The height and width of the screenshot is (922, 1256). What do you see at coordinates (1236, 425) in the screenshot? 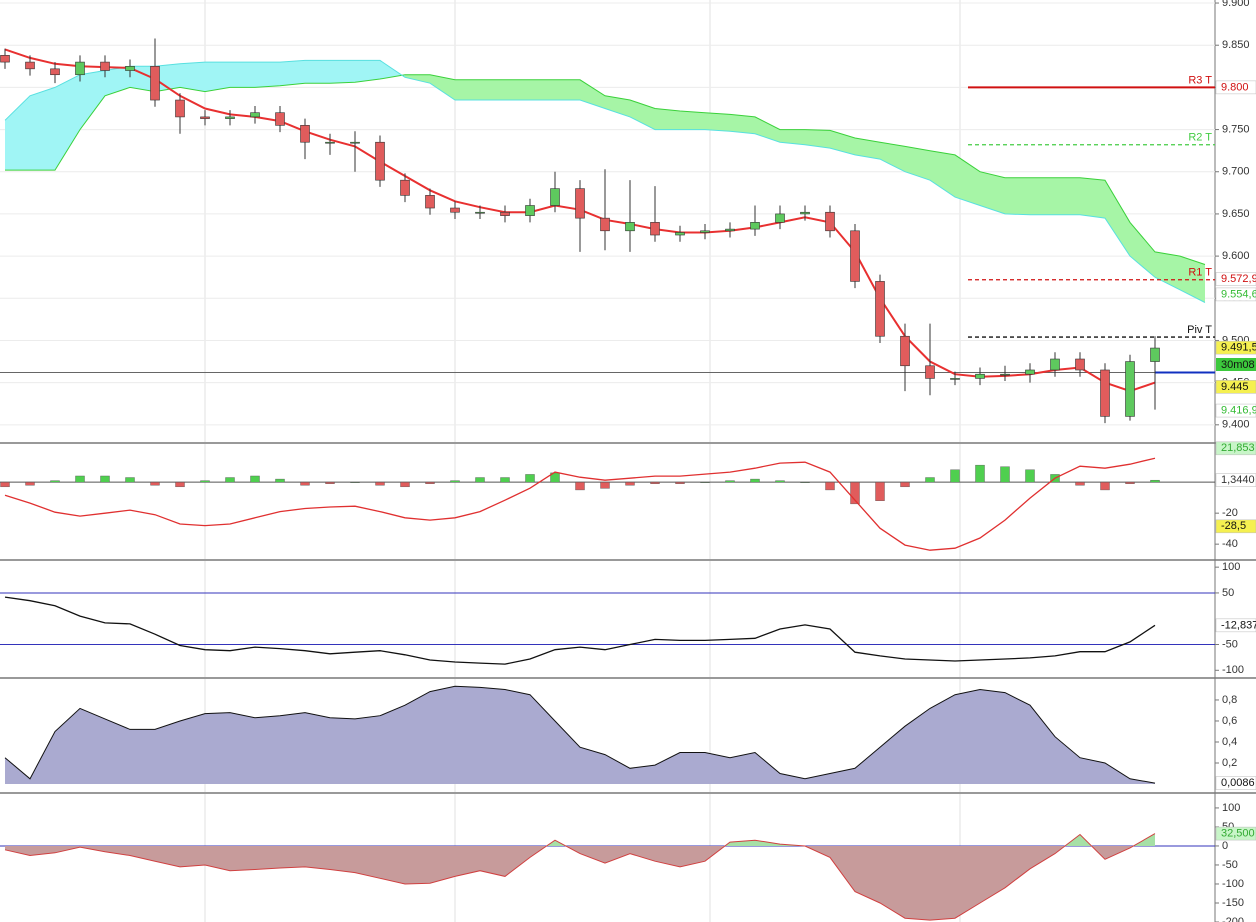
I see `y-tick-label: 9.400` at bounding box center [1236, 425].